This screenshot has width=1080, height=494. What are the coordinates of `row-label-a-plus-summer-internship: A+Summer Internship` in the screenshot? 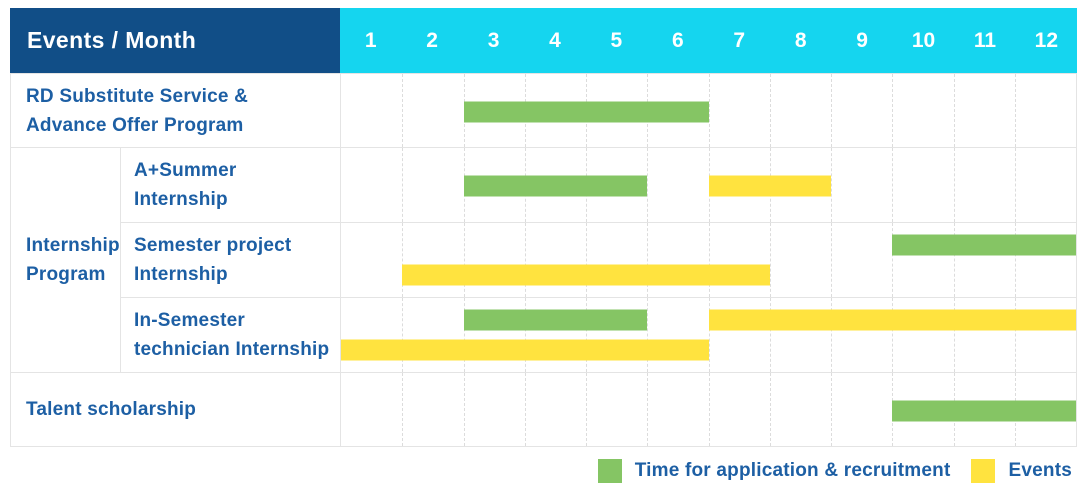 It's located at (231, 185).